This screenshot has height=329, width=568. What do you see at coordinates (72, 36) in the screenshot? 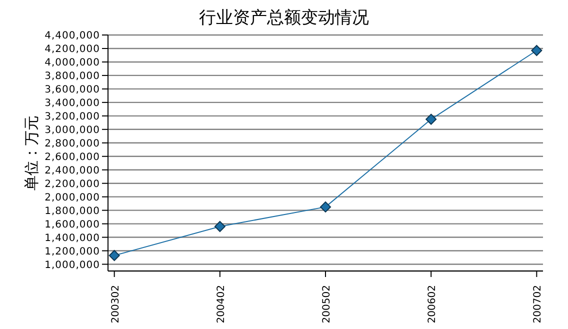
I see `y-tick-label: 4,400,000` at bounding box center [72, 36].